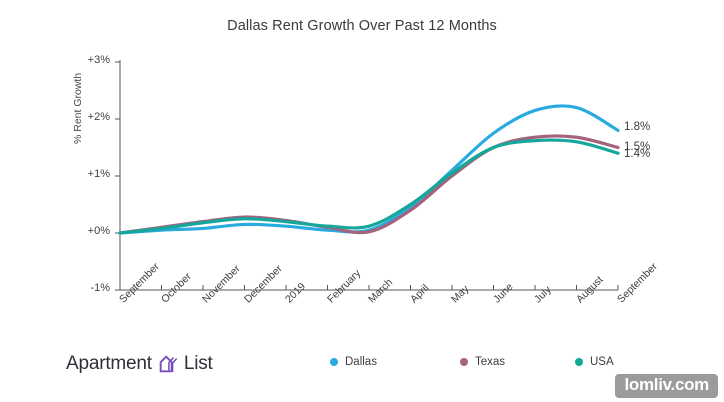  I want to click on apartment-list-mark-icon, so click(168, 364).